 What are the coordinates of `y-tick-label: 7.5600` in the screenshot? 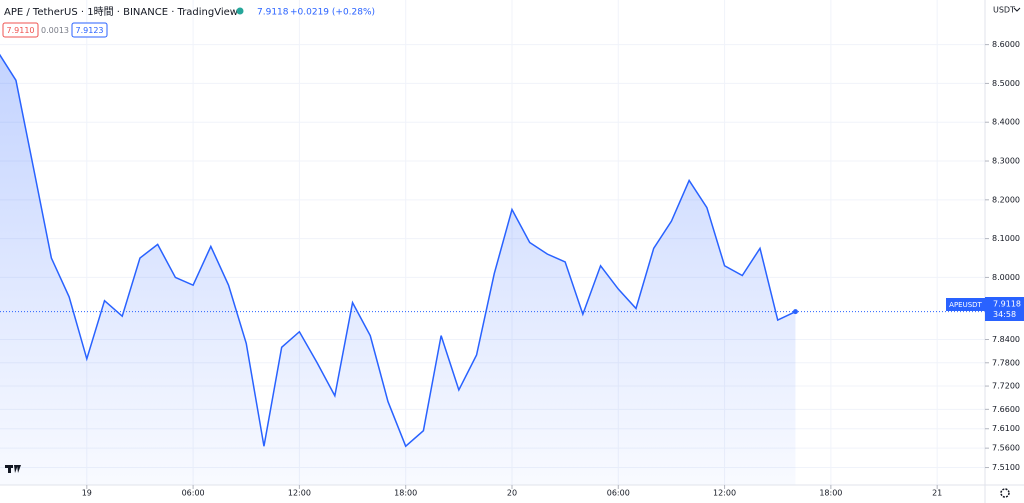 It's located at (1006, 448).